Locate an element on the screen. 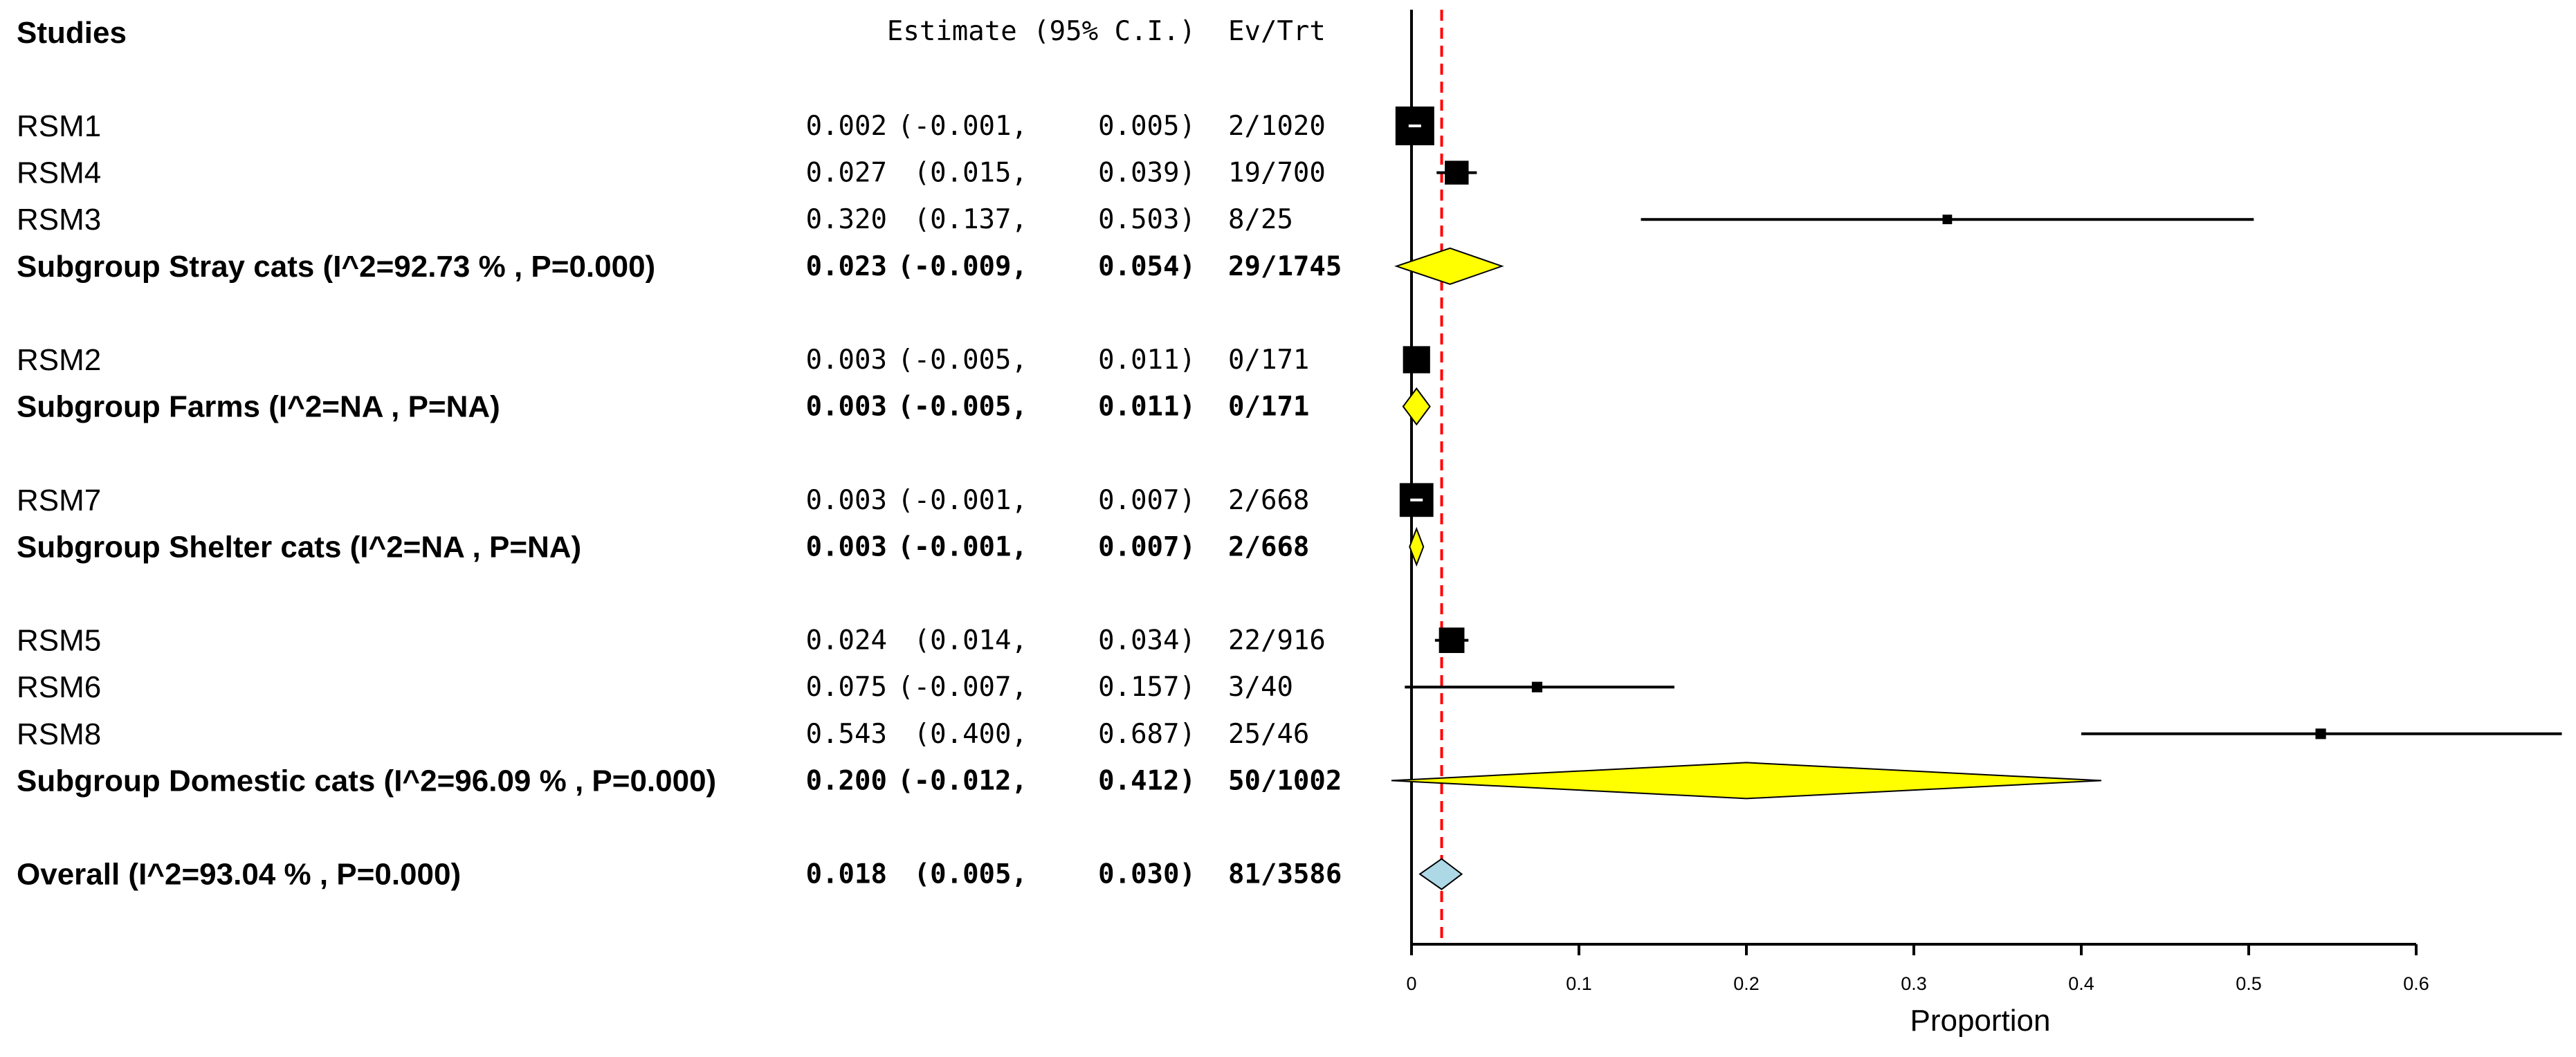  subgroup-row-ci-upper: 0.011) is located at coordinates (1147, 407).